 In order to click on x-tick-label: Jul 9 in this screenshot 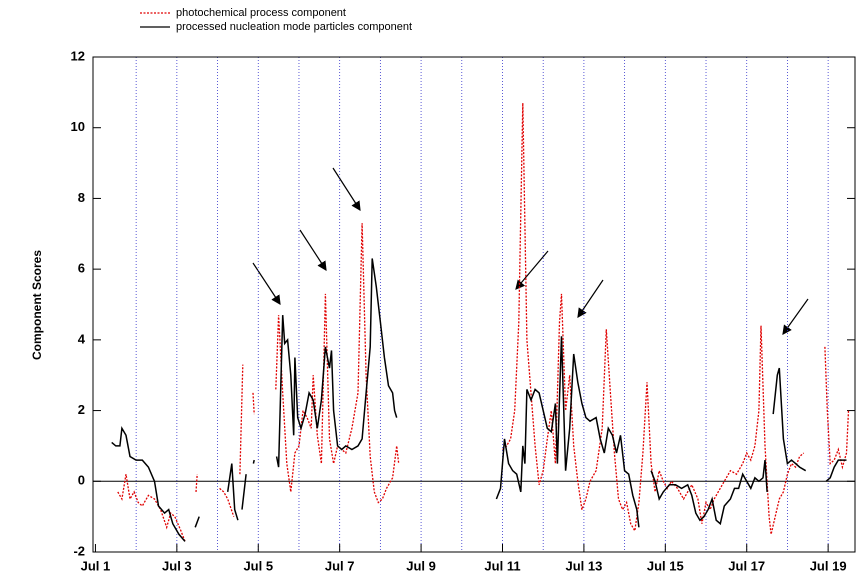, I will do `click(421, 565)`.